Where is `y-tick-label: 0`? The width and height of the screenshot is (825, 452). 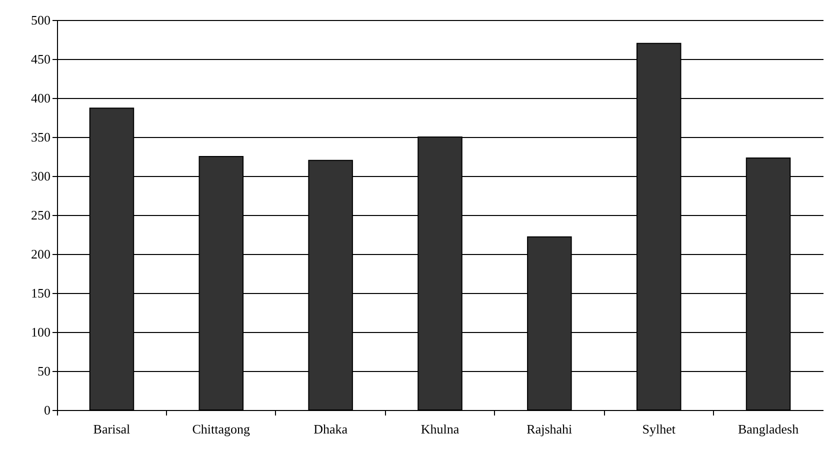 y-tick-label: 0 is located at coordinates (47, 410).